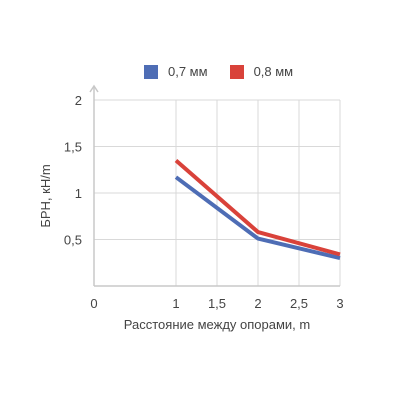 Image resolution: width=400 pixels, height=400 pixels. Describe the element at coordinates (93, 303) in the screenshot. I see `x-tick-label-0: 0` at that location.